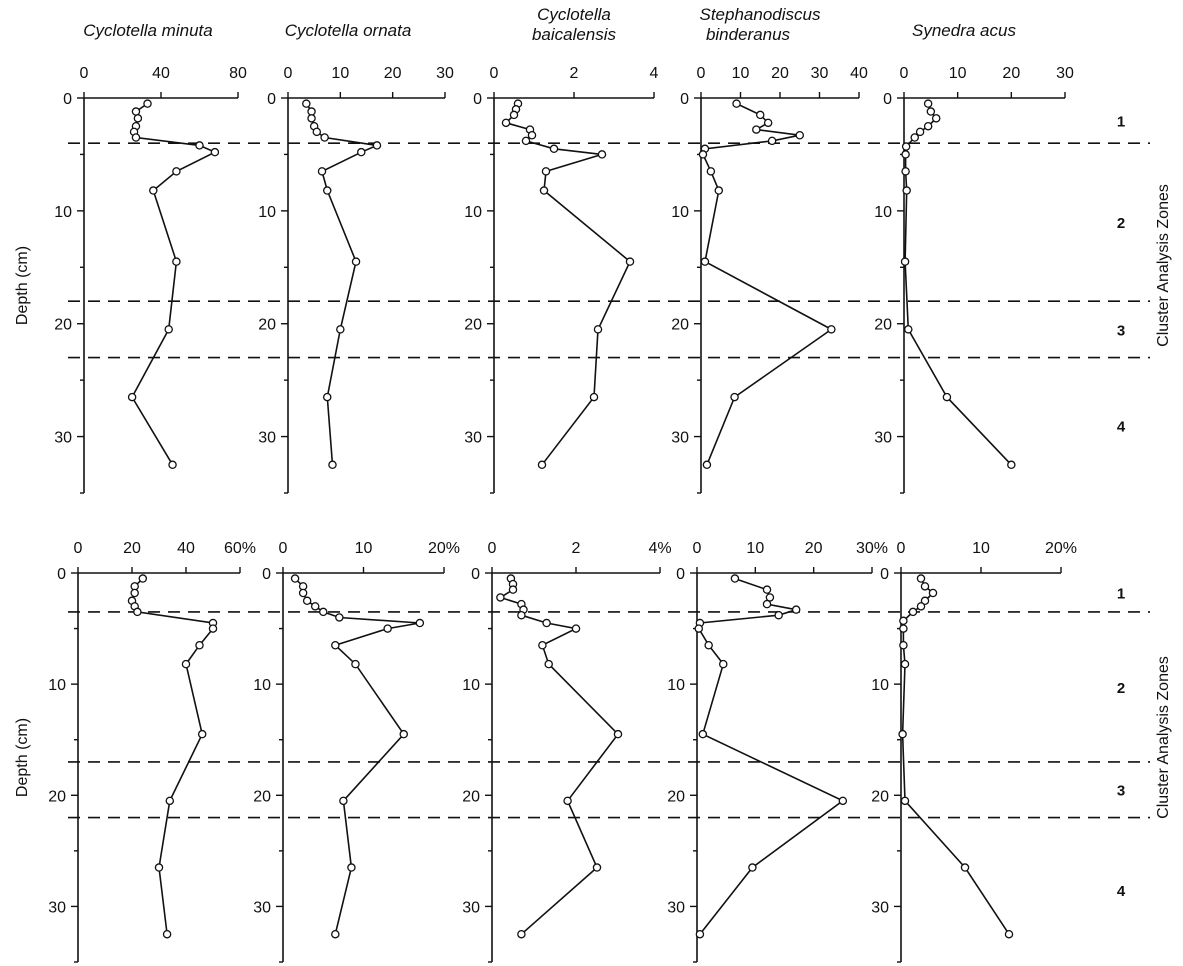 Image resolution: width=1183 pixels, height=966 pixels. What do you see at coordinates (1121, 122) in the screenshot?
I see `zone-label: 1` at bounding box center [1121, 122].